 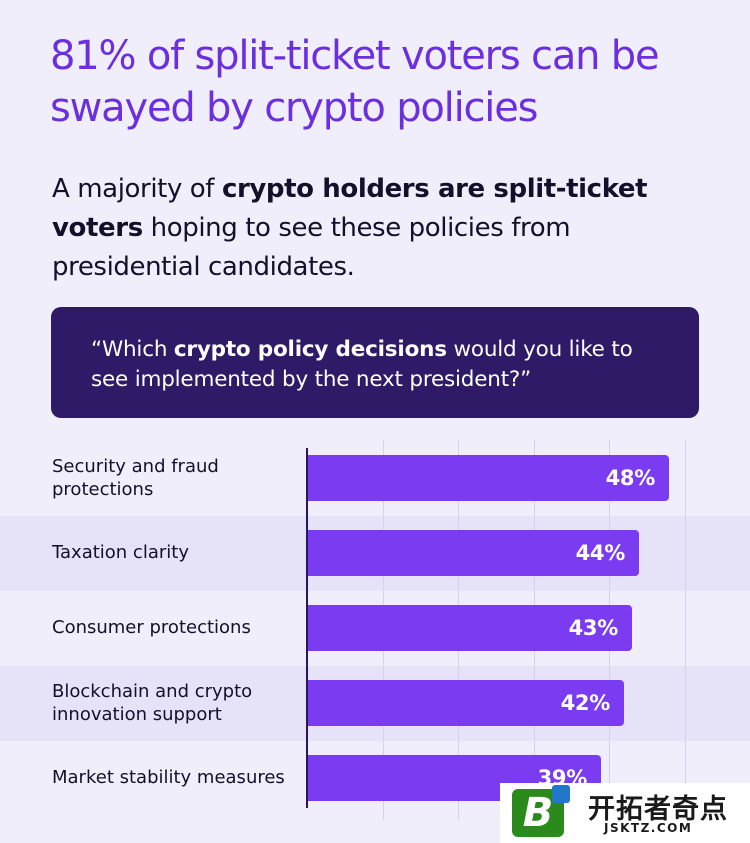 What do you see at coordinates (473, 552) in the screenshot?
I see `bar: 44%` at bounding box center [473, 552].